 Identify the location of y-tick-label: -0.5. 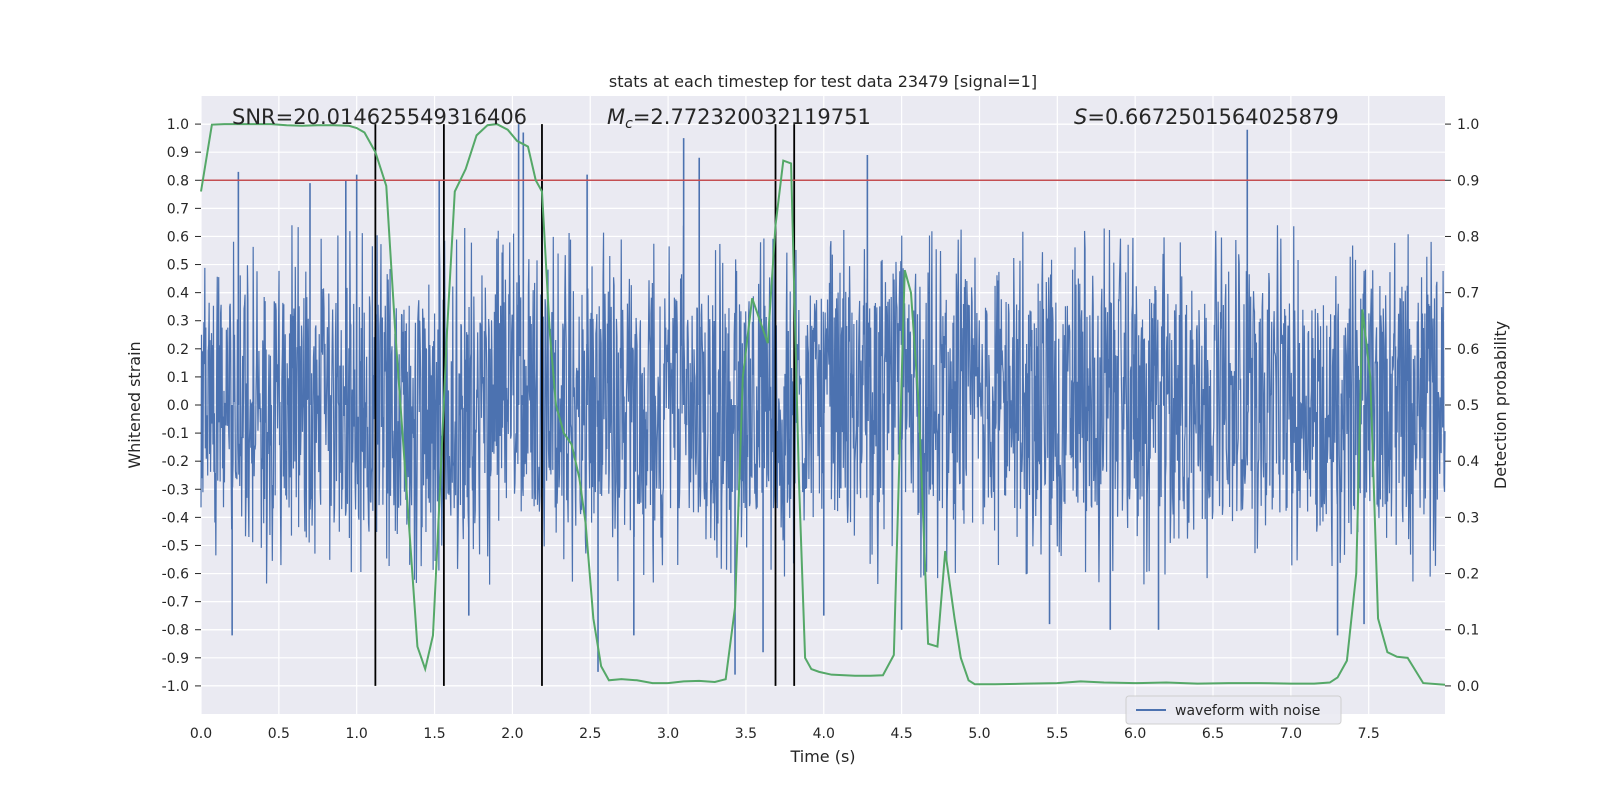
(175, 546).